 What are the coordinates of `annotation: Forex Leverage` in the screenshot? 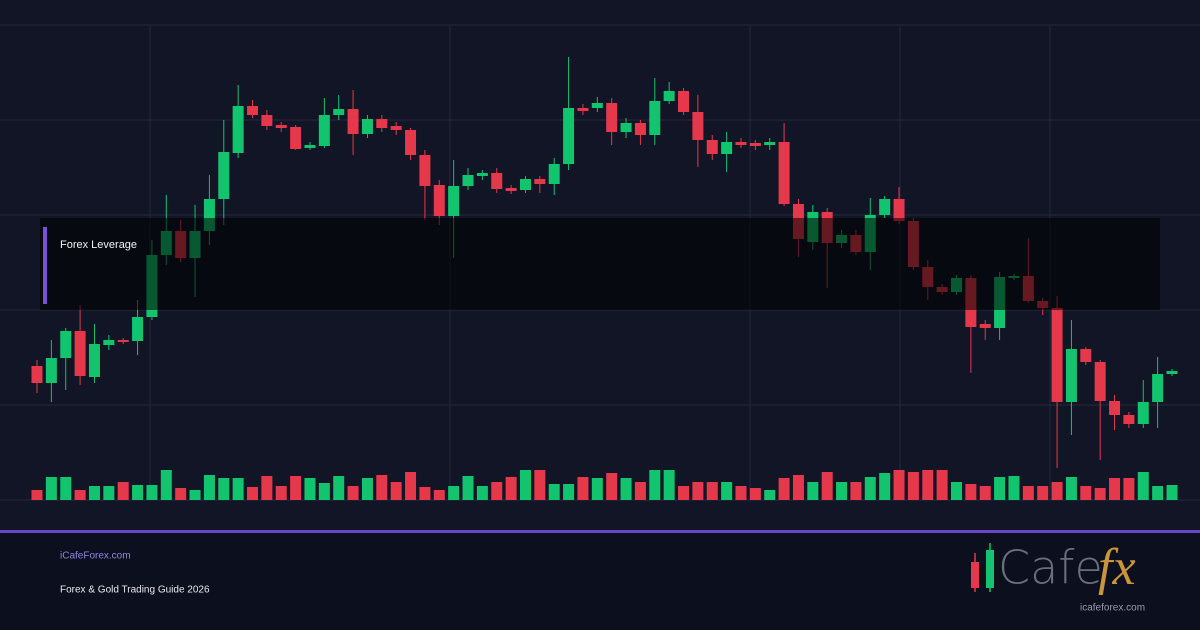 It's located at (98, 245).